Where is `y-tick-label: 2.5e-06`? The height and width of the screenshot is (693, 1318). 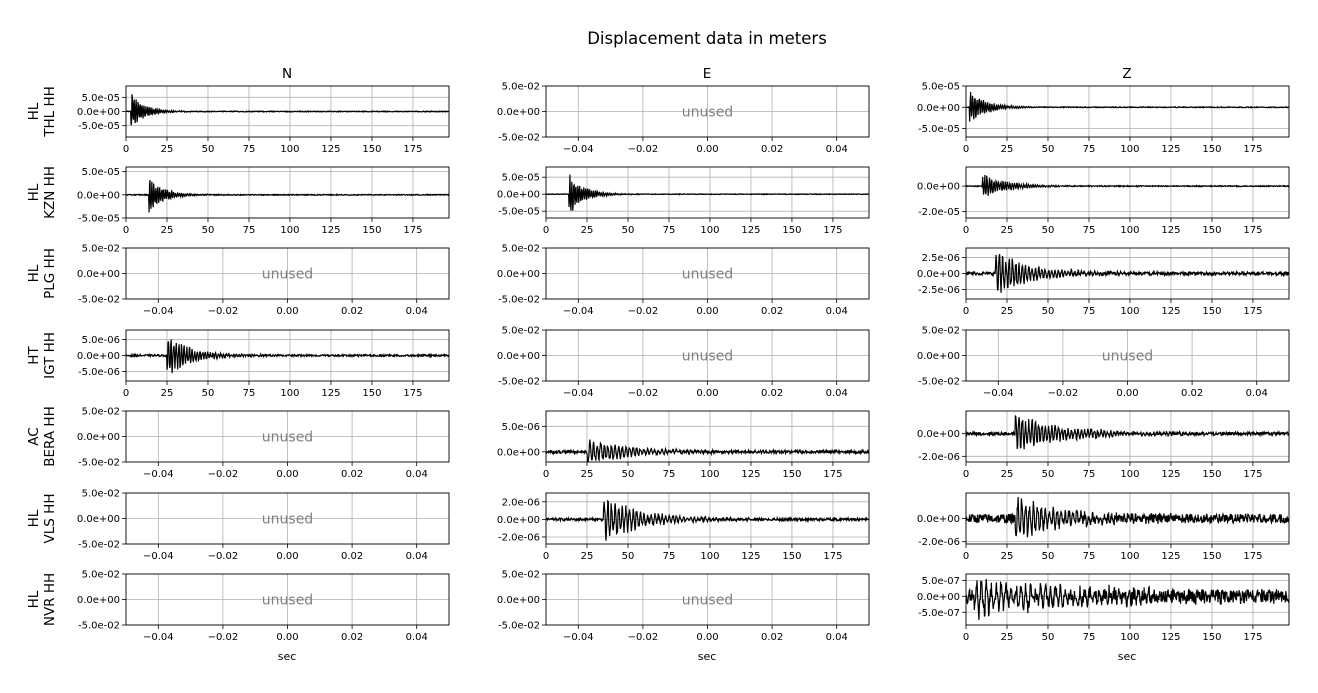
y-tick-label: 2.5e-06 is located at coordinates (941, 258).